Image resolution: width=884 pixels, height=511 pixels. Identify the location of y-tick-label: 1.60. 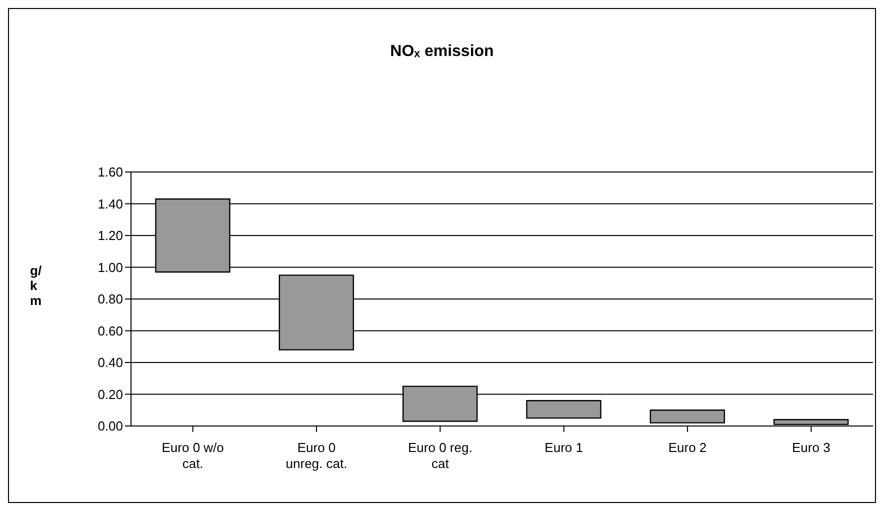
(110, 172).